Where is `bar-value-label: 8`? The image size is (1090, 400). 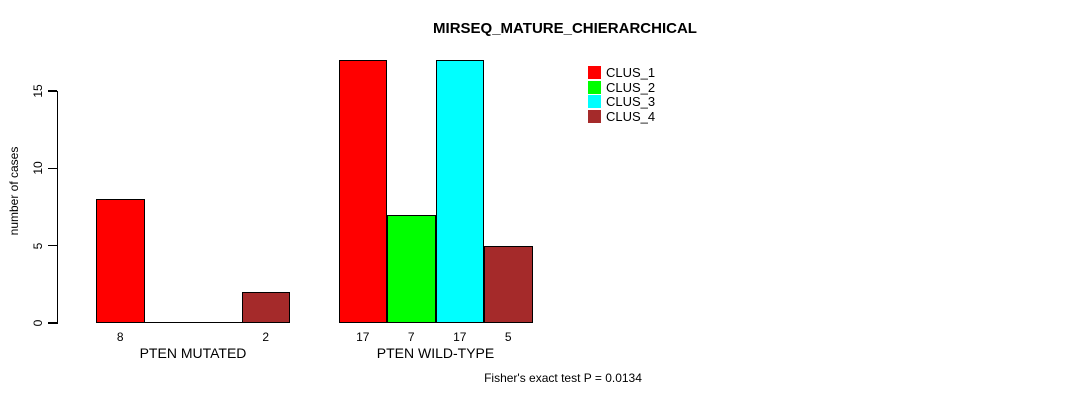 bar-value-label: 8 is located at coordinates (120, 337).